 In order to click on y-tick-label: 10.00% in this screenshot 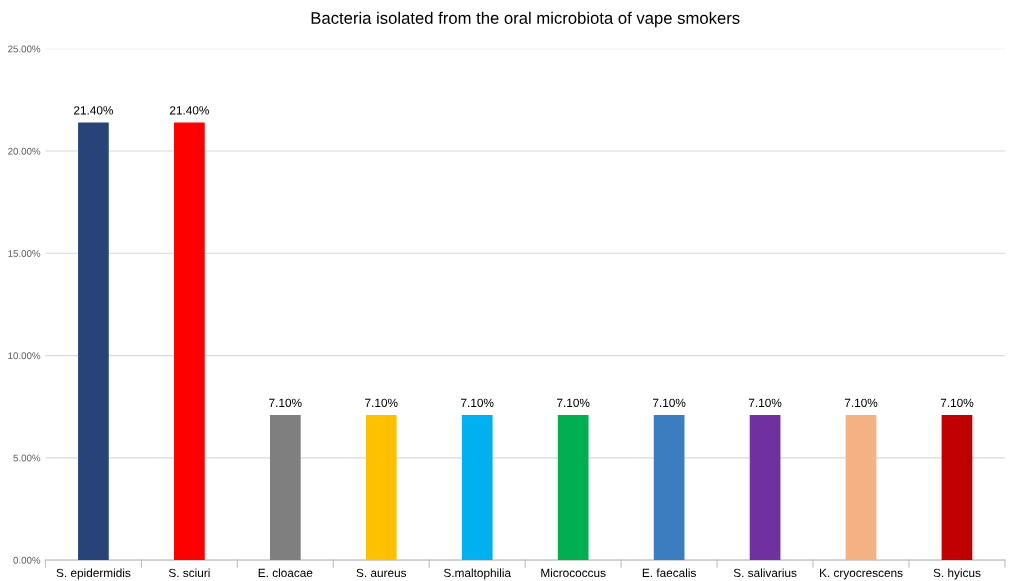, I will do `click(24, 356)`.